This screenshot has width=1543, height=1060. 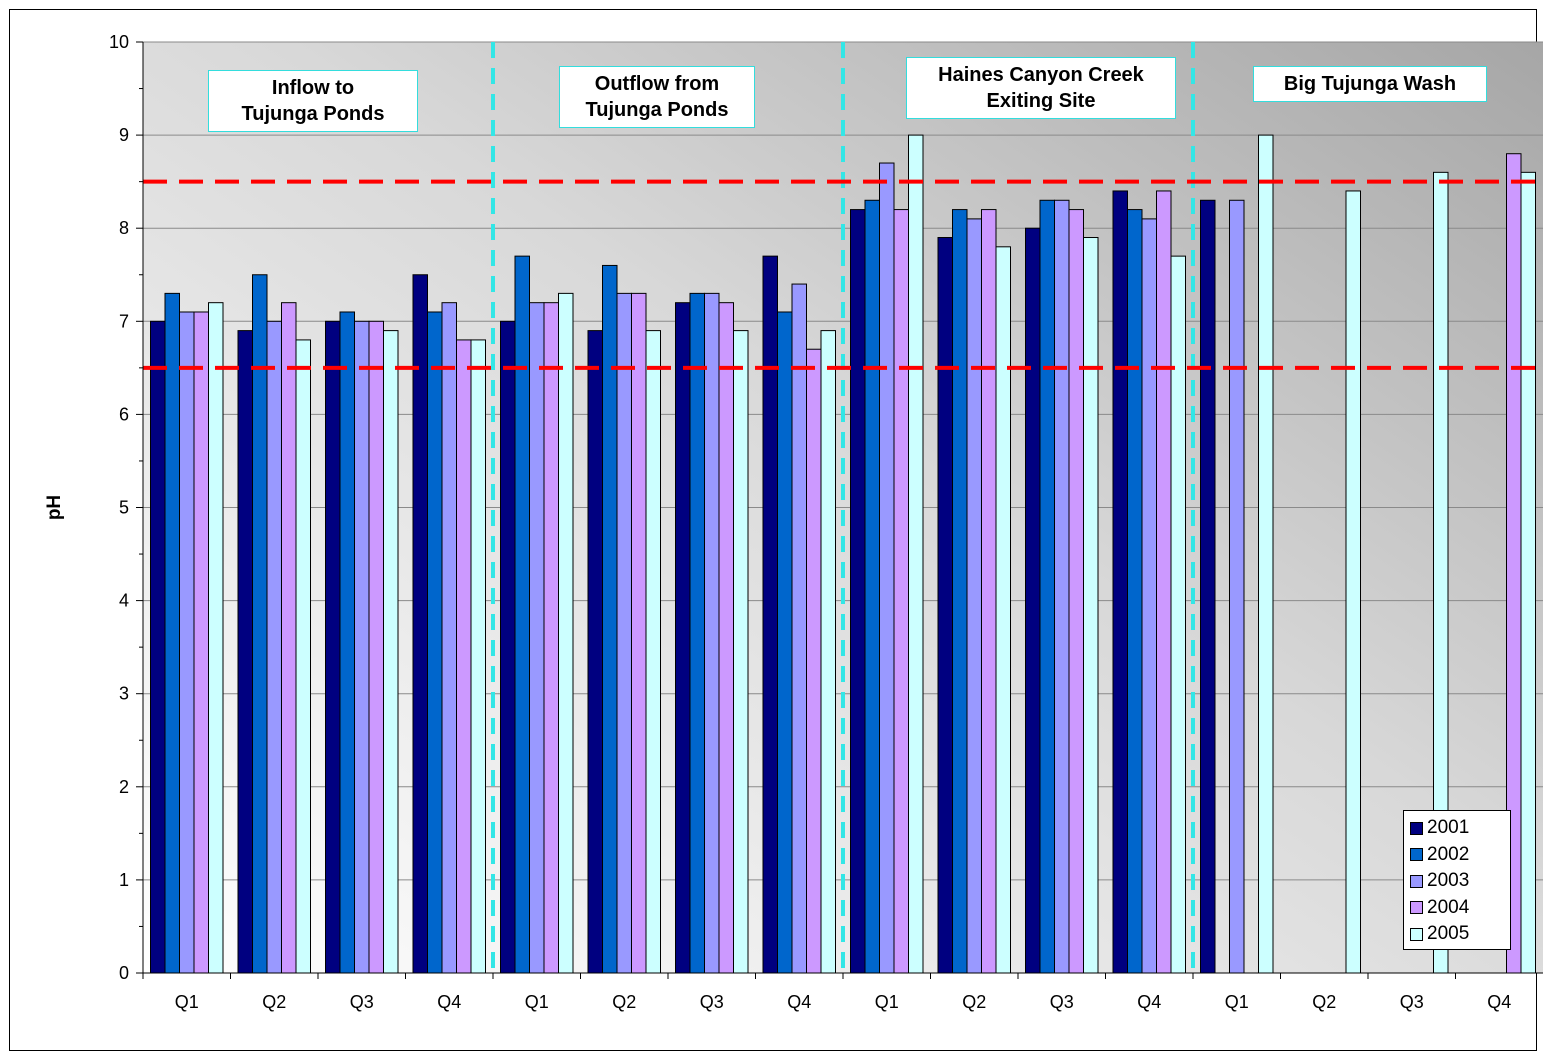 I want to click on legend-item: 2004, so click(x=1460, y=908).